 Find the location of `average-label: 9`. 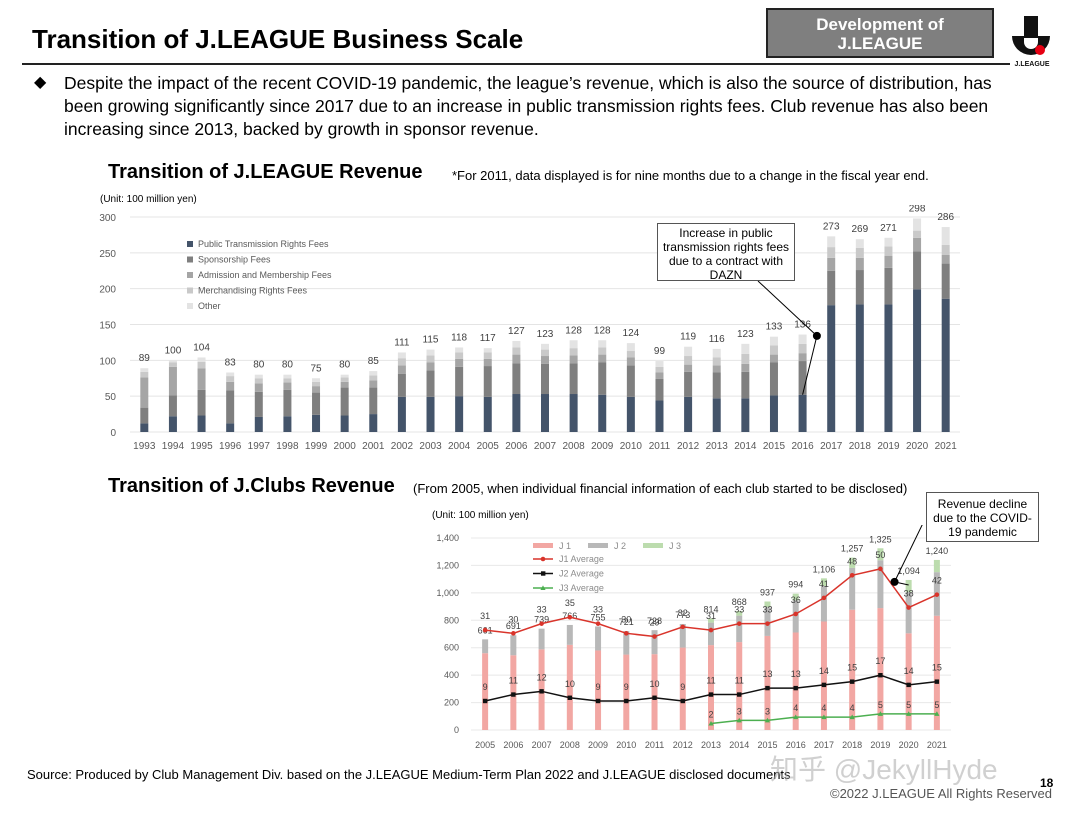

average-label: 9 is located at coordinates (485, 687).